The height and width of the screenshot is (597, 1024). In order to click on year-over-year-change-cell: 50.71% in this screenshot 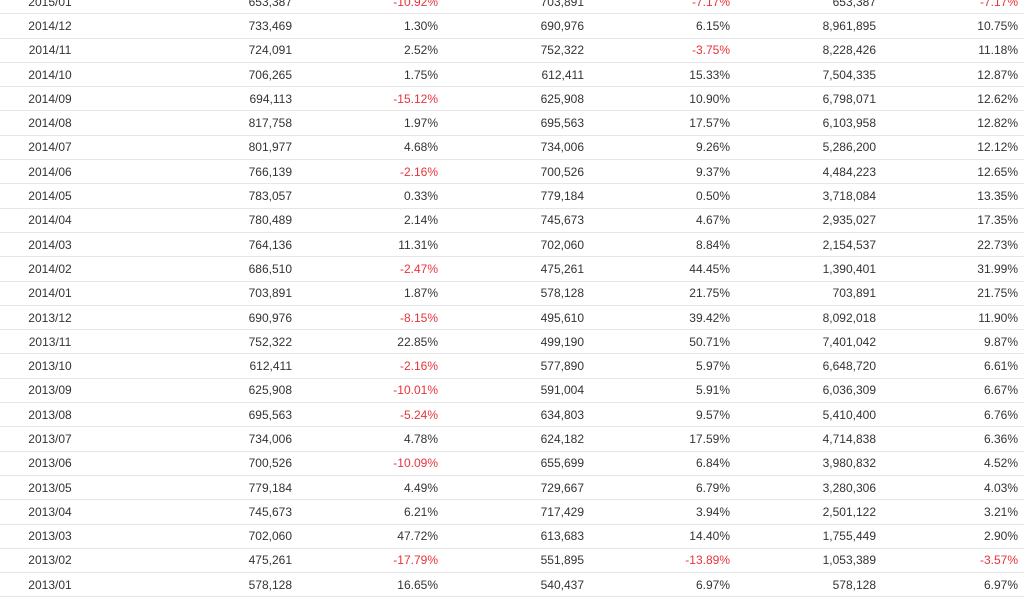, I will do `click(661, 342)`.